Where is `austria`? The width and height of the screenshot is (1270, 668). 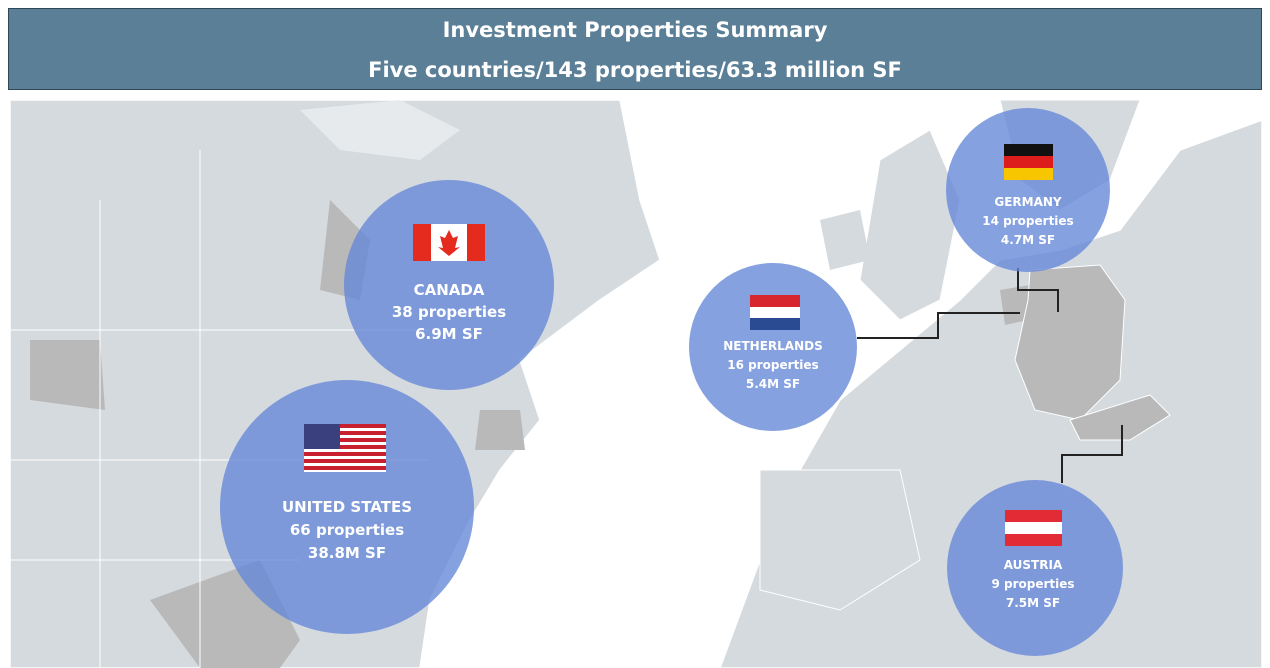 austria is located at coordinates (1120, 417).